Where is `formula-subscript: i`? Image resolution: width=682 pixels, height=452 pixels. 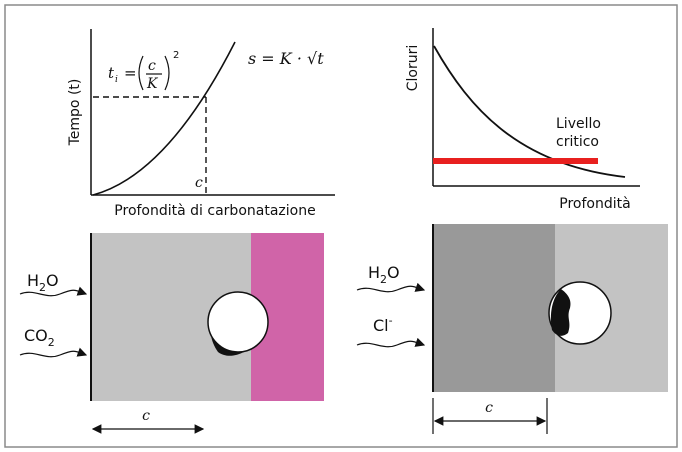 formula-subscript: i is located at coordinates (116, 80).